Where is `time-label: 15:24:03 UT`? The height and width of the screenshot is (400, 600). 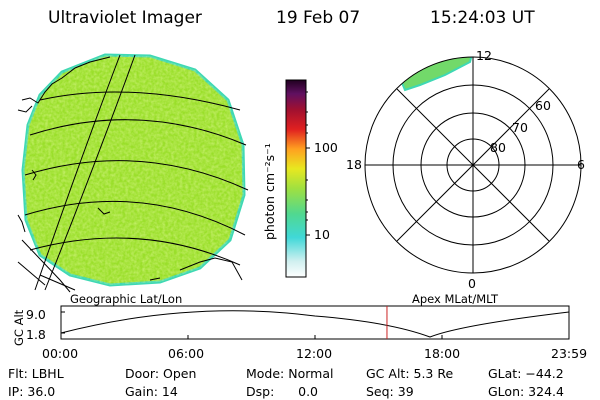 time-label: 15:24:03 UT is located at coordinates (482, 18).